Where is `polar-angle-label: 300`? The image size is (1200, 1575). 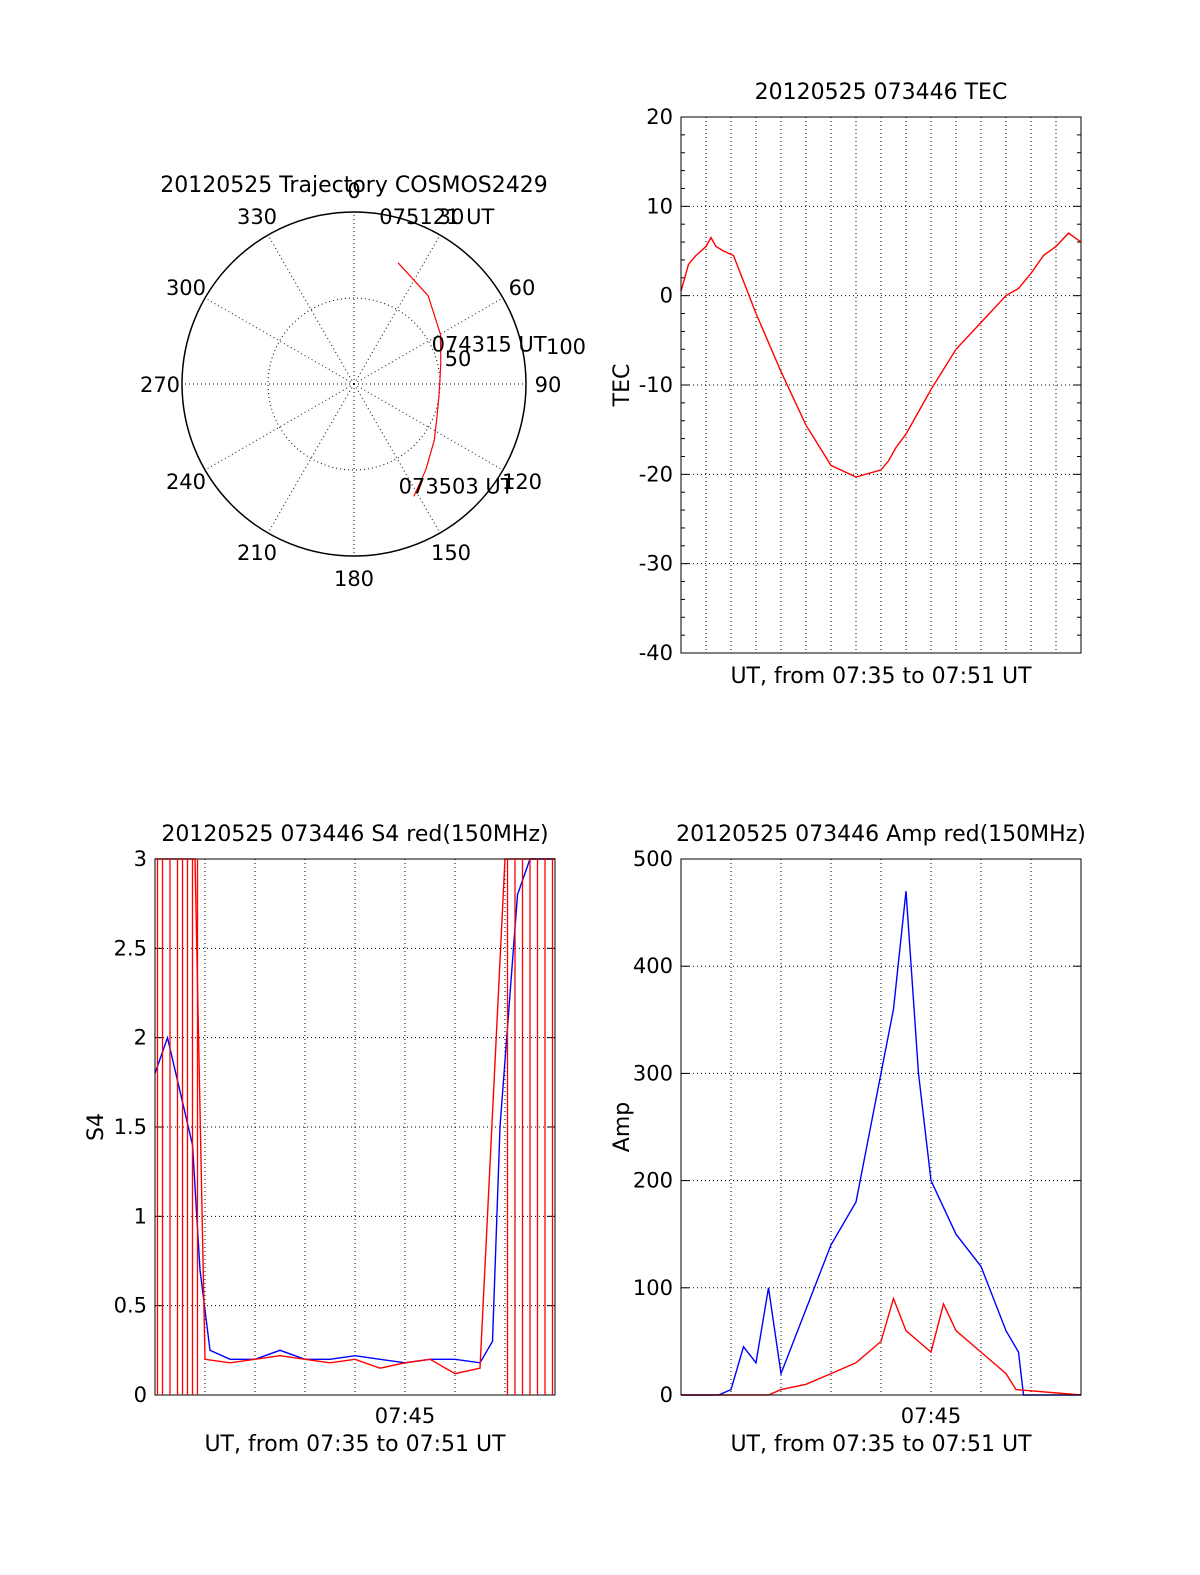
polar-angle-label: 300 is located at coordinates (186, 288).